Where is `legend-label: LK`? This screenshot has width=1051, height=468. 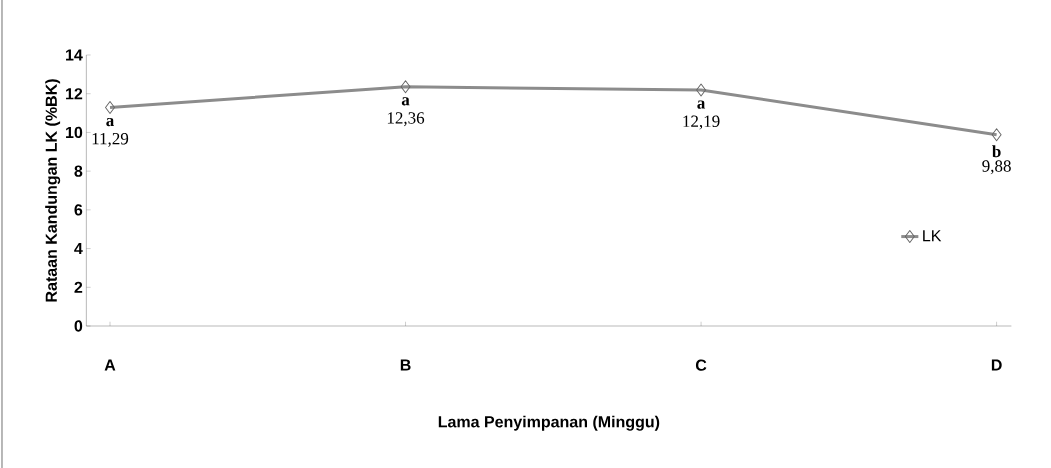 legend-label: LK is located at coordinates (932, 236).